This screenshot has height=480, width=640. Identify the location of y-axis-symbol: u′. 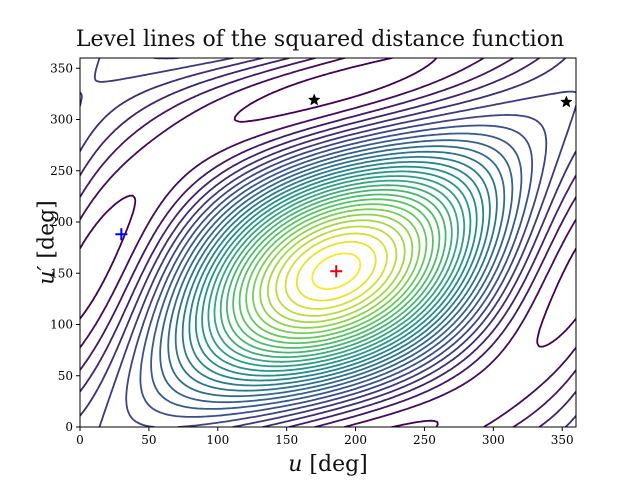
(47, 275).